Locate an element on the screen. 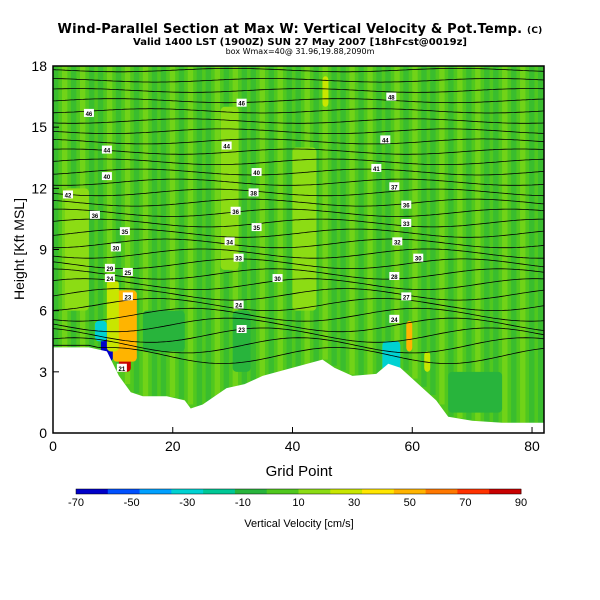 This screenshot has height=600, width=600. colorbar: -70 -50 -30 -10 10 30 50 70 90 is located at coordinates (297, 498).